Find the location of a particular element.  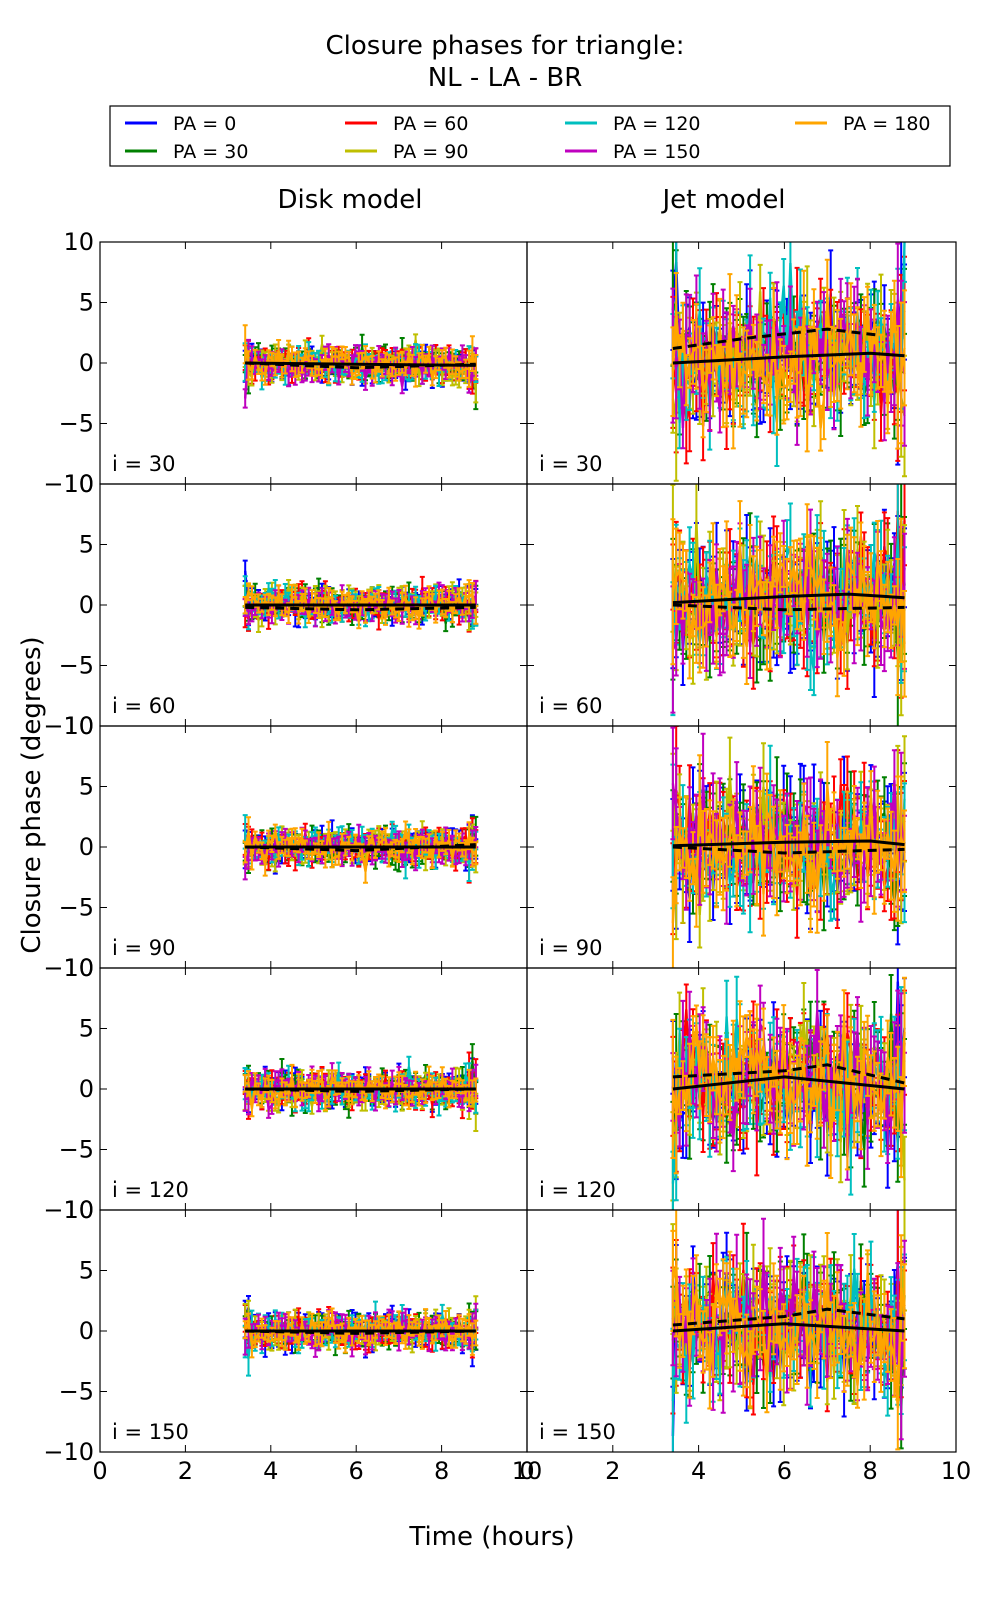

legend-entry: PA = 150 is located at coordinates (633, 152).